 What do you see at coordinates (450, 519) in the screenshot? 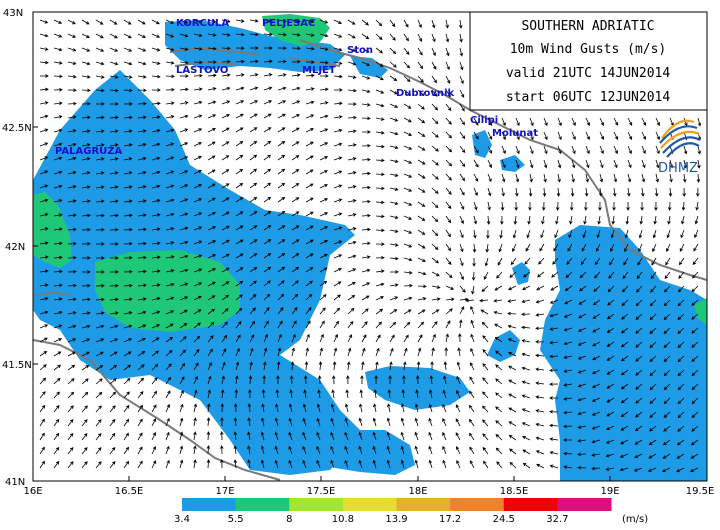
I see `legend-threshold-label: 17.2` at bounding box center [450, 519].